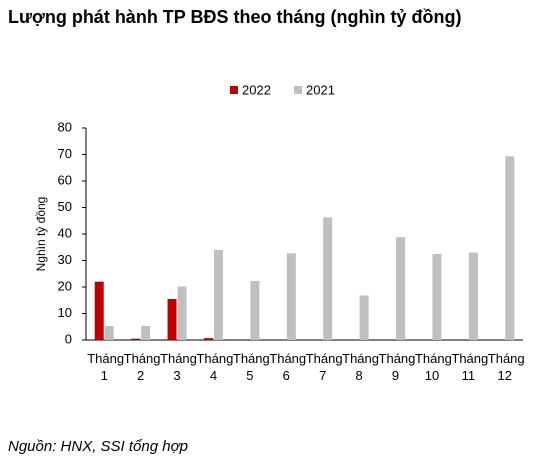 This screenshot has width=536, height=462. What do you see at coordinates (251, 367) in the screenshot?
I see `x-tick-label: Tháng 5` at bounding box center [251, 367].